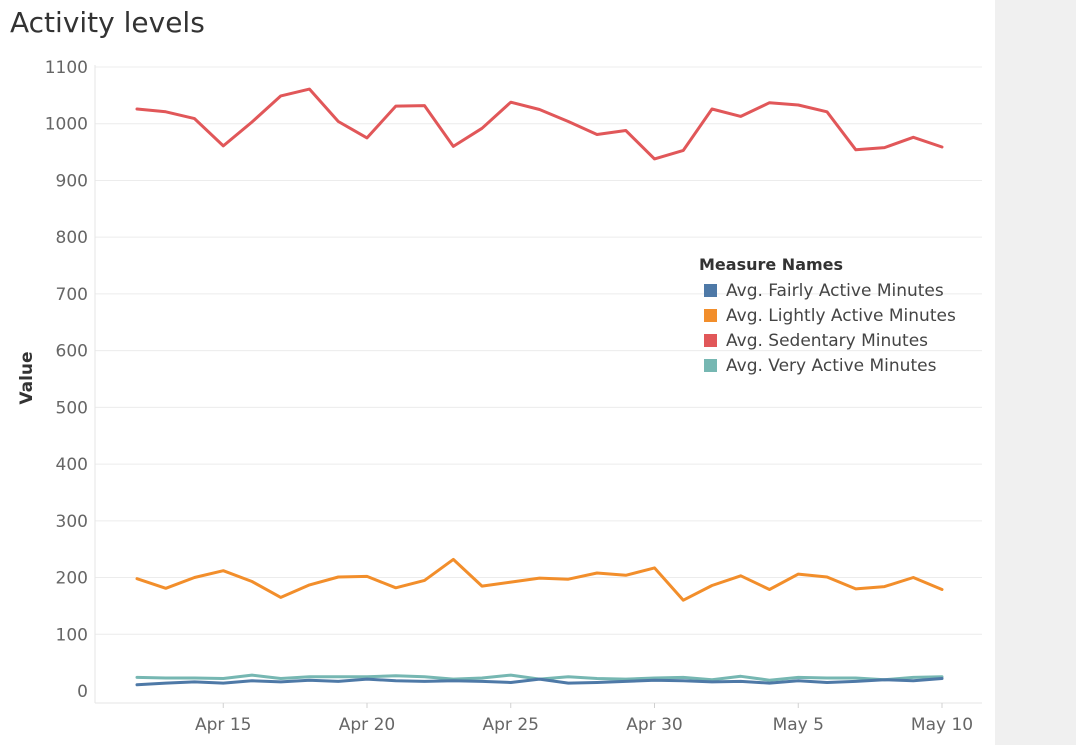 The image size is (1076, 745). Describe the element at coordinates (771, 264) in the screenshot. I see `legend-title: Measure Names` at that location.